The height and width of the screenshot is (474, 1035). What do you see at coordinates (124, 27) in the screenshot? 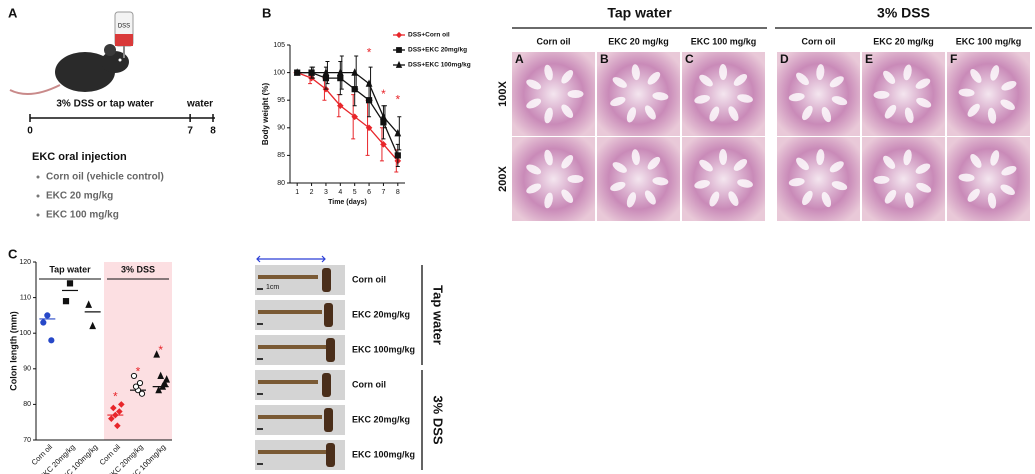
I see `bottle-label: DSS` at bounding box center [124, 27].